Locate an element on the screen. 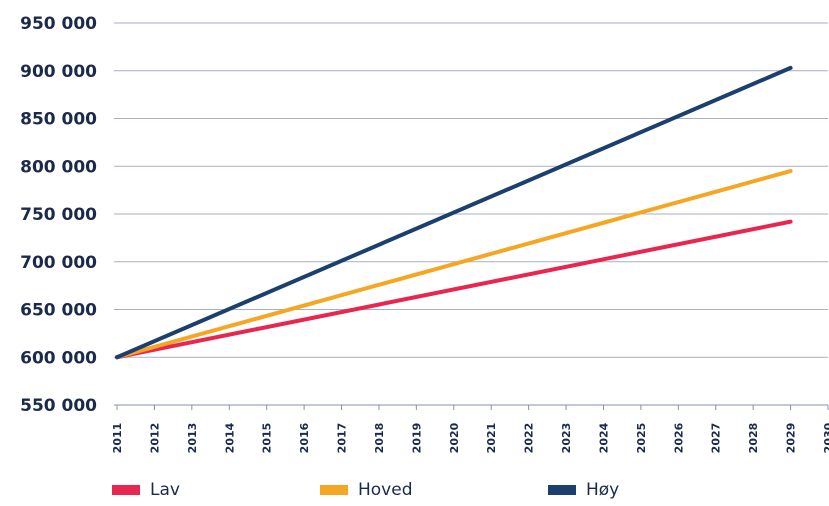 The width and height of the screenshot is (829, 506). legend-label-hoved: Hoved is located at coordinates (385, 490).